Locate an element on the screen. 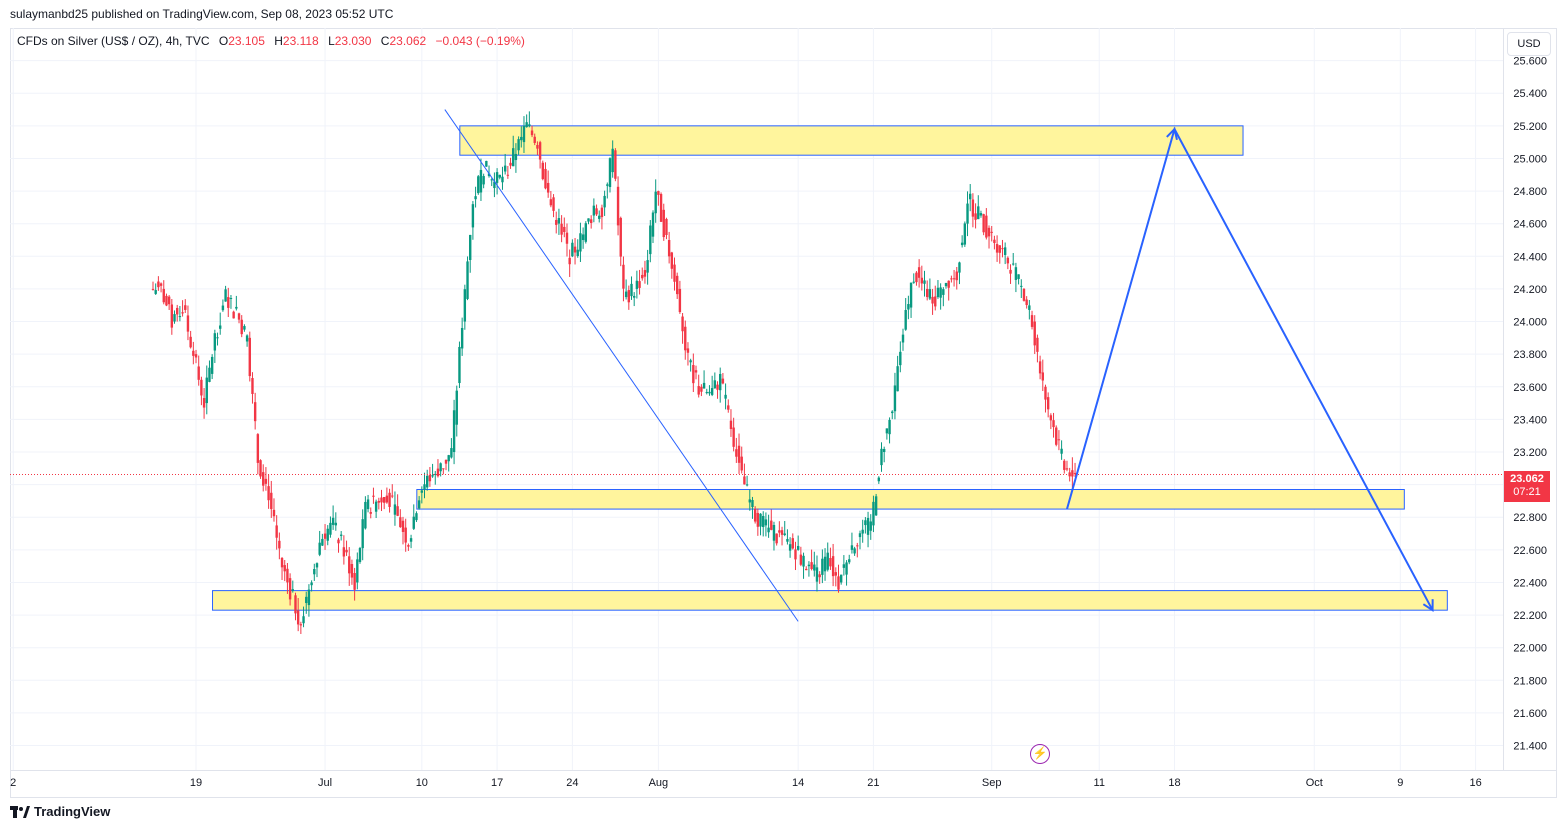  high-label: H is located at coordinates (278, 41).